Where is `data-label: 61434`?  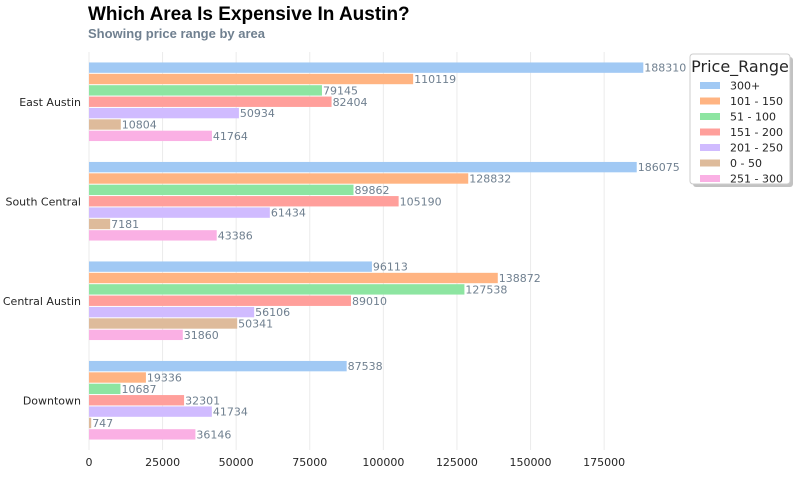
data-label: 61434 is located at coordinates (288, 213).